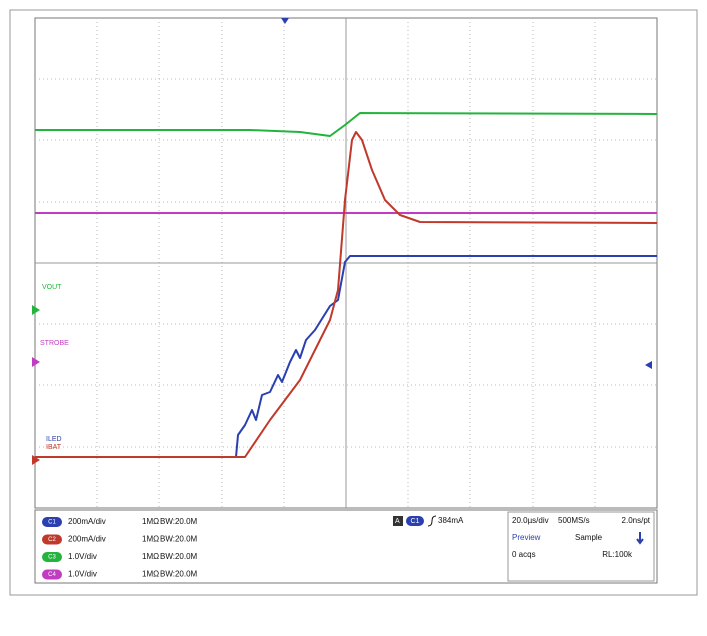 The image size is (707, 636). I want to click on c2-marker, so click(36, 460).